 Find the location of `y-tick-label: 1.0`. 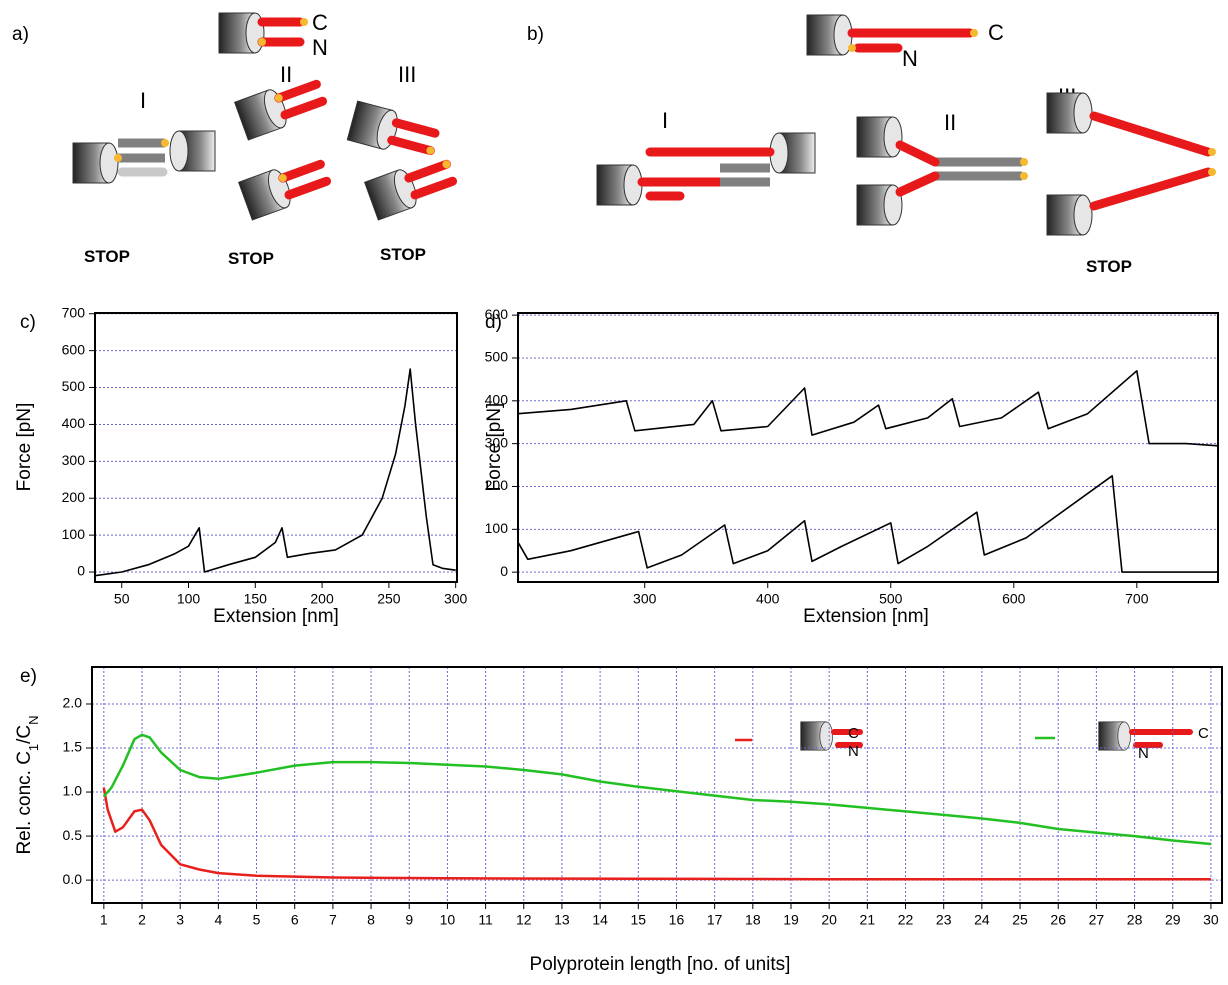

y-tick-label: 1.0 is located at coordinates (73, 791).